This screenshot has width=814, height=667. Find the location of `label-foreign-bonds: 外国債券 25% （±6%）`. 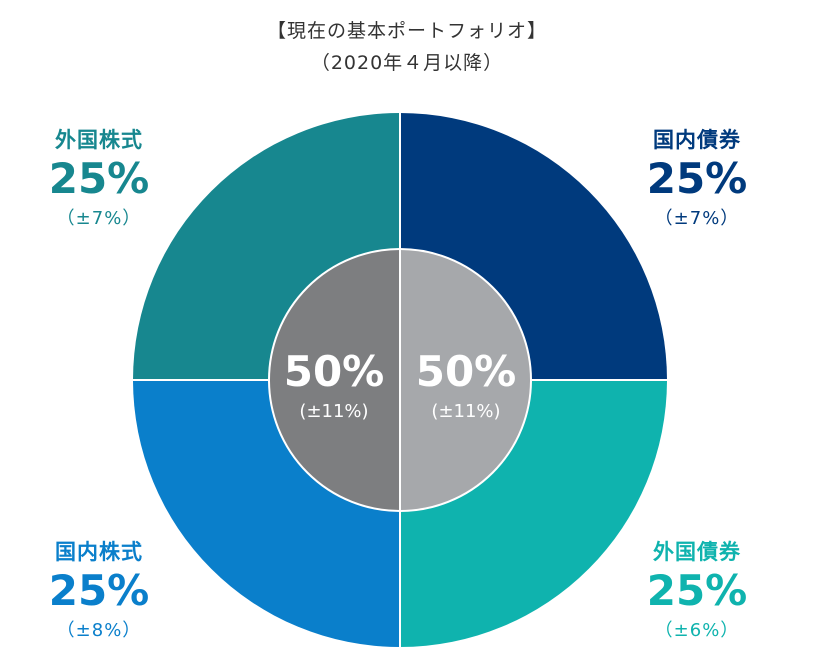

label-foreign-bonds: 外国債券 25% （±6%） is located at coordinates (697, 589).